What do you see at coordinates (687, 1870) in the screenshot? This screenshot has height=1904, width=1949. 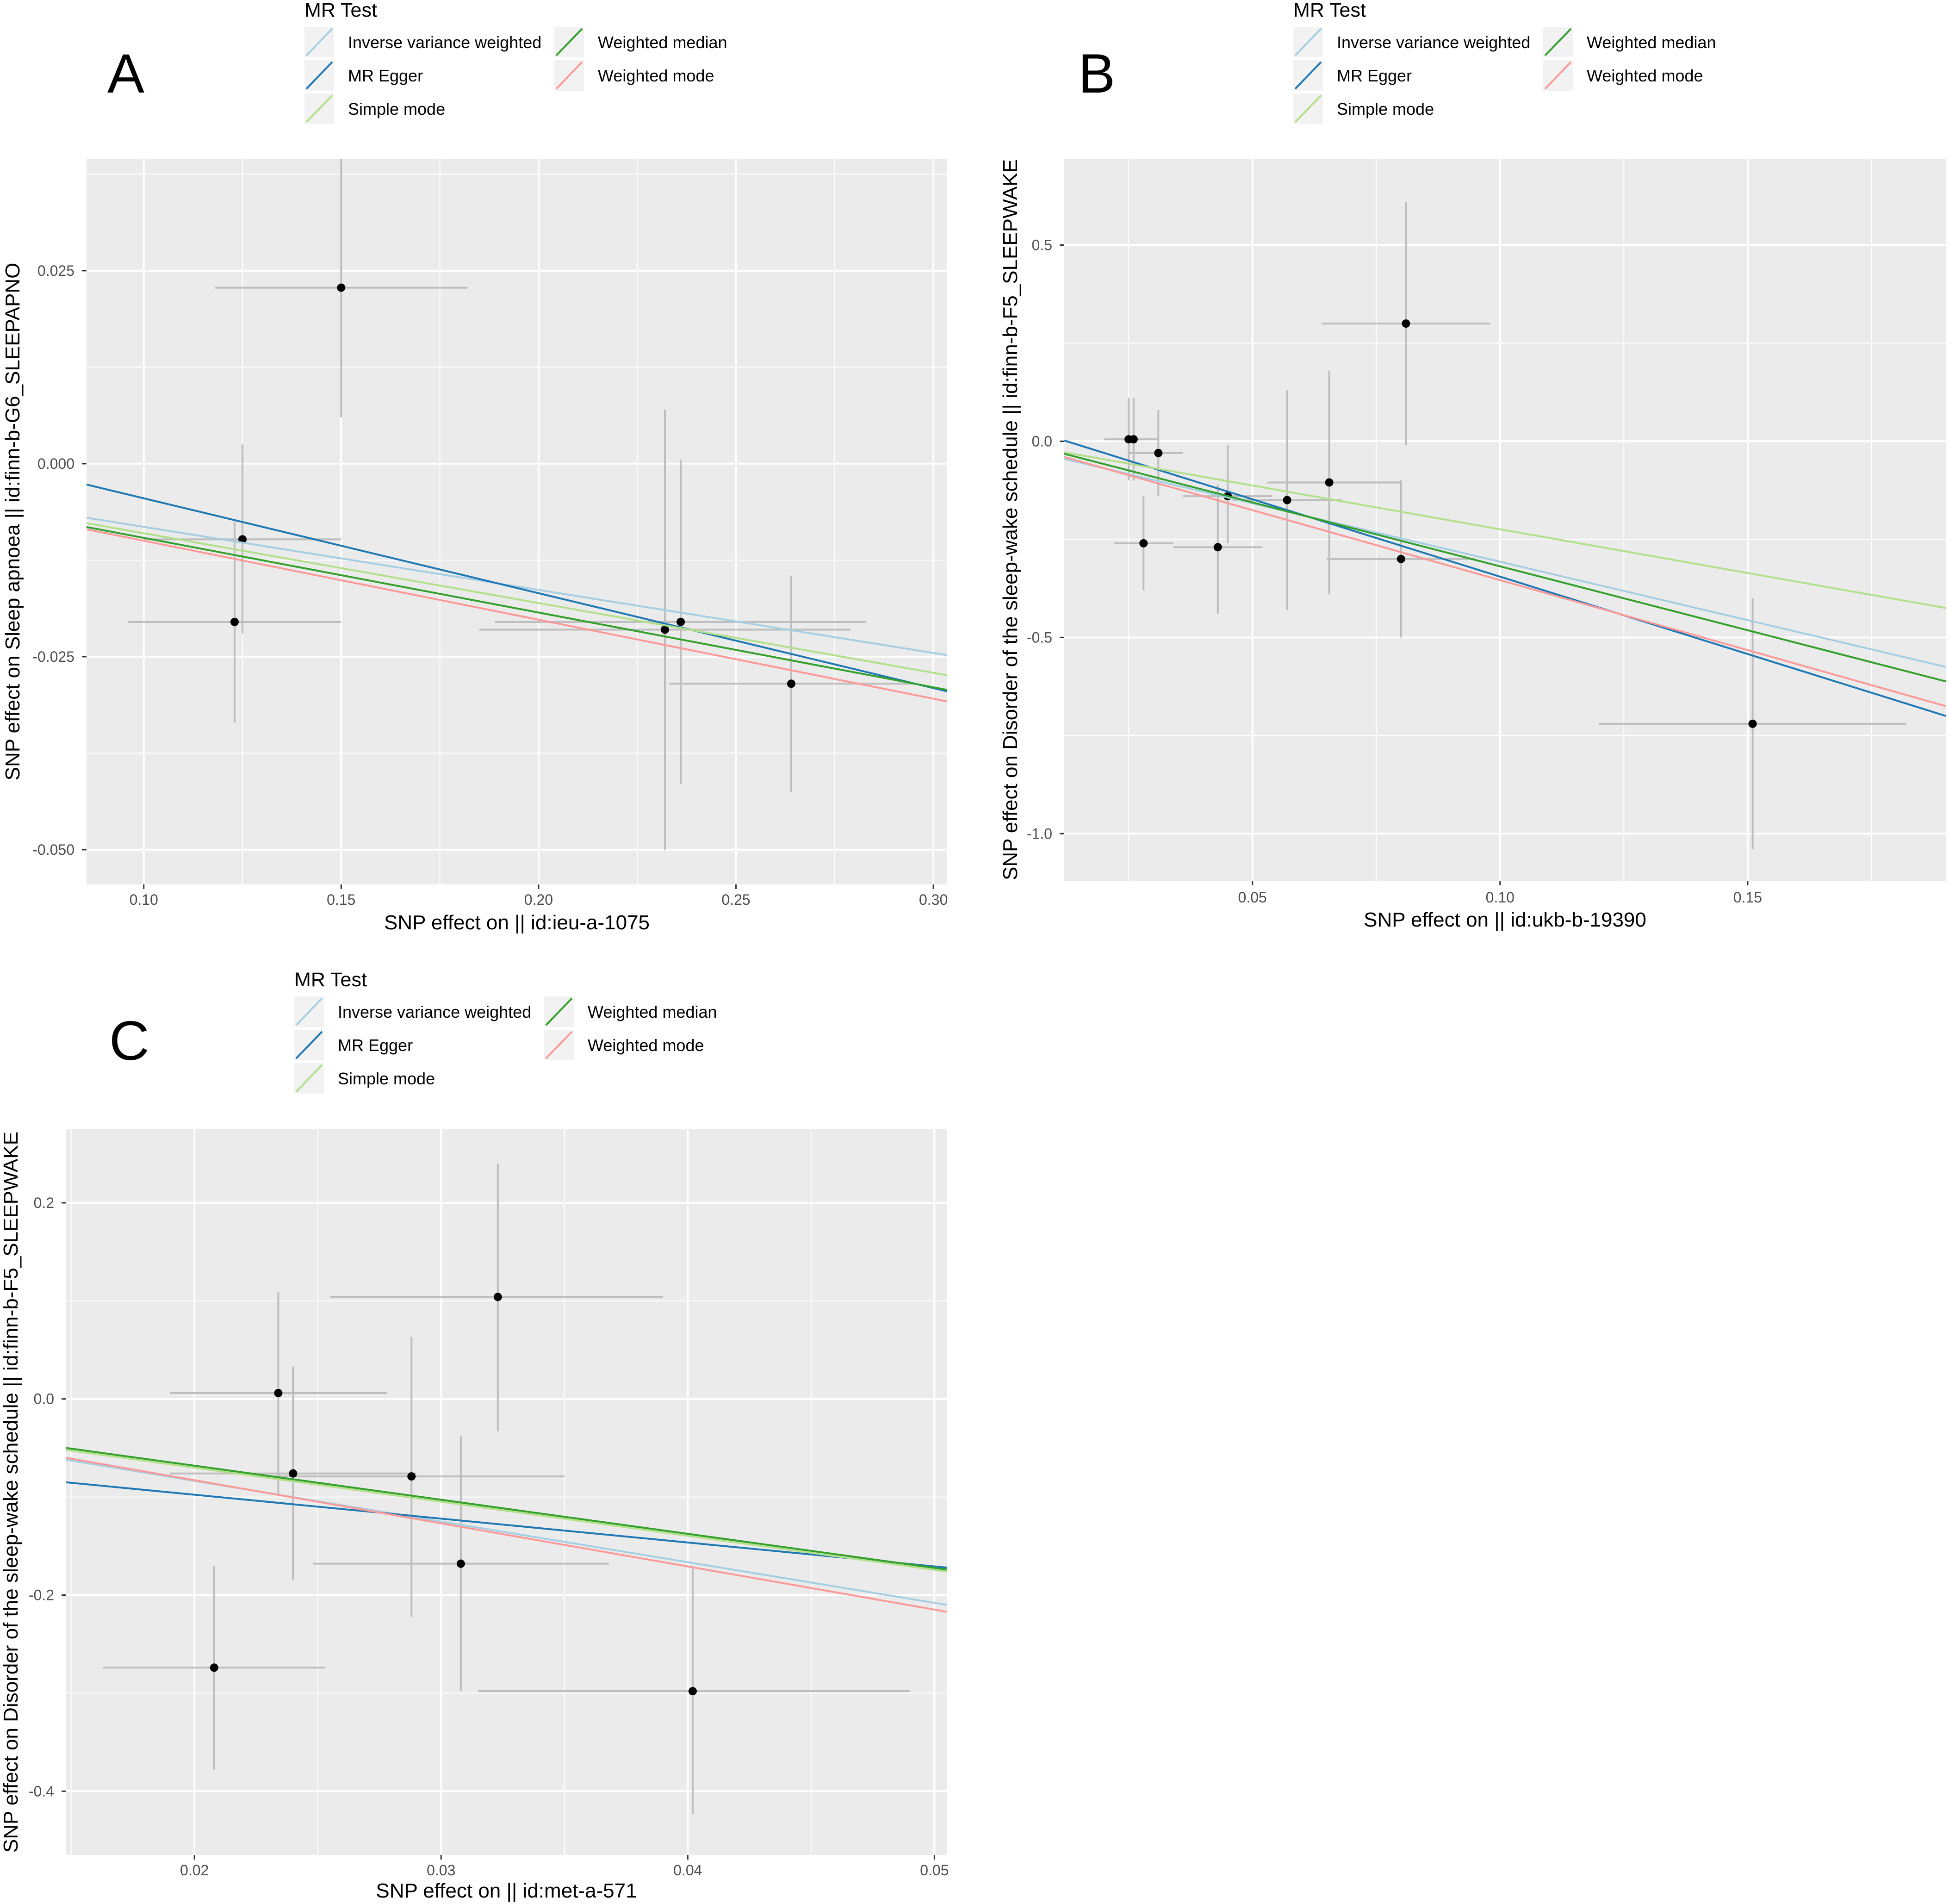 I see `x-tick-label: 0.04` at bounding box center [687, 1870].